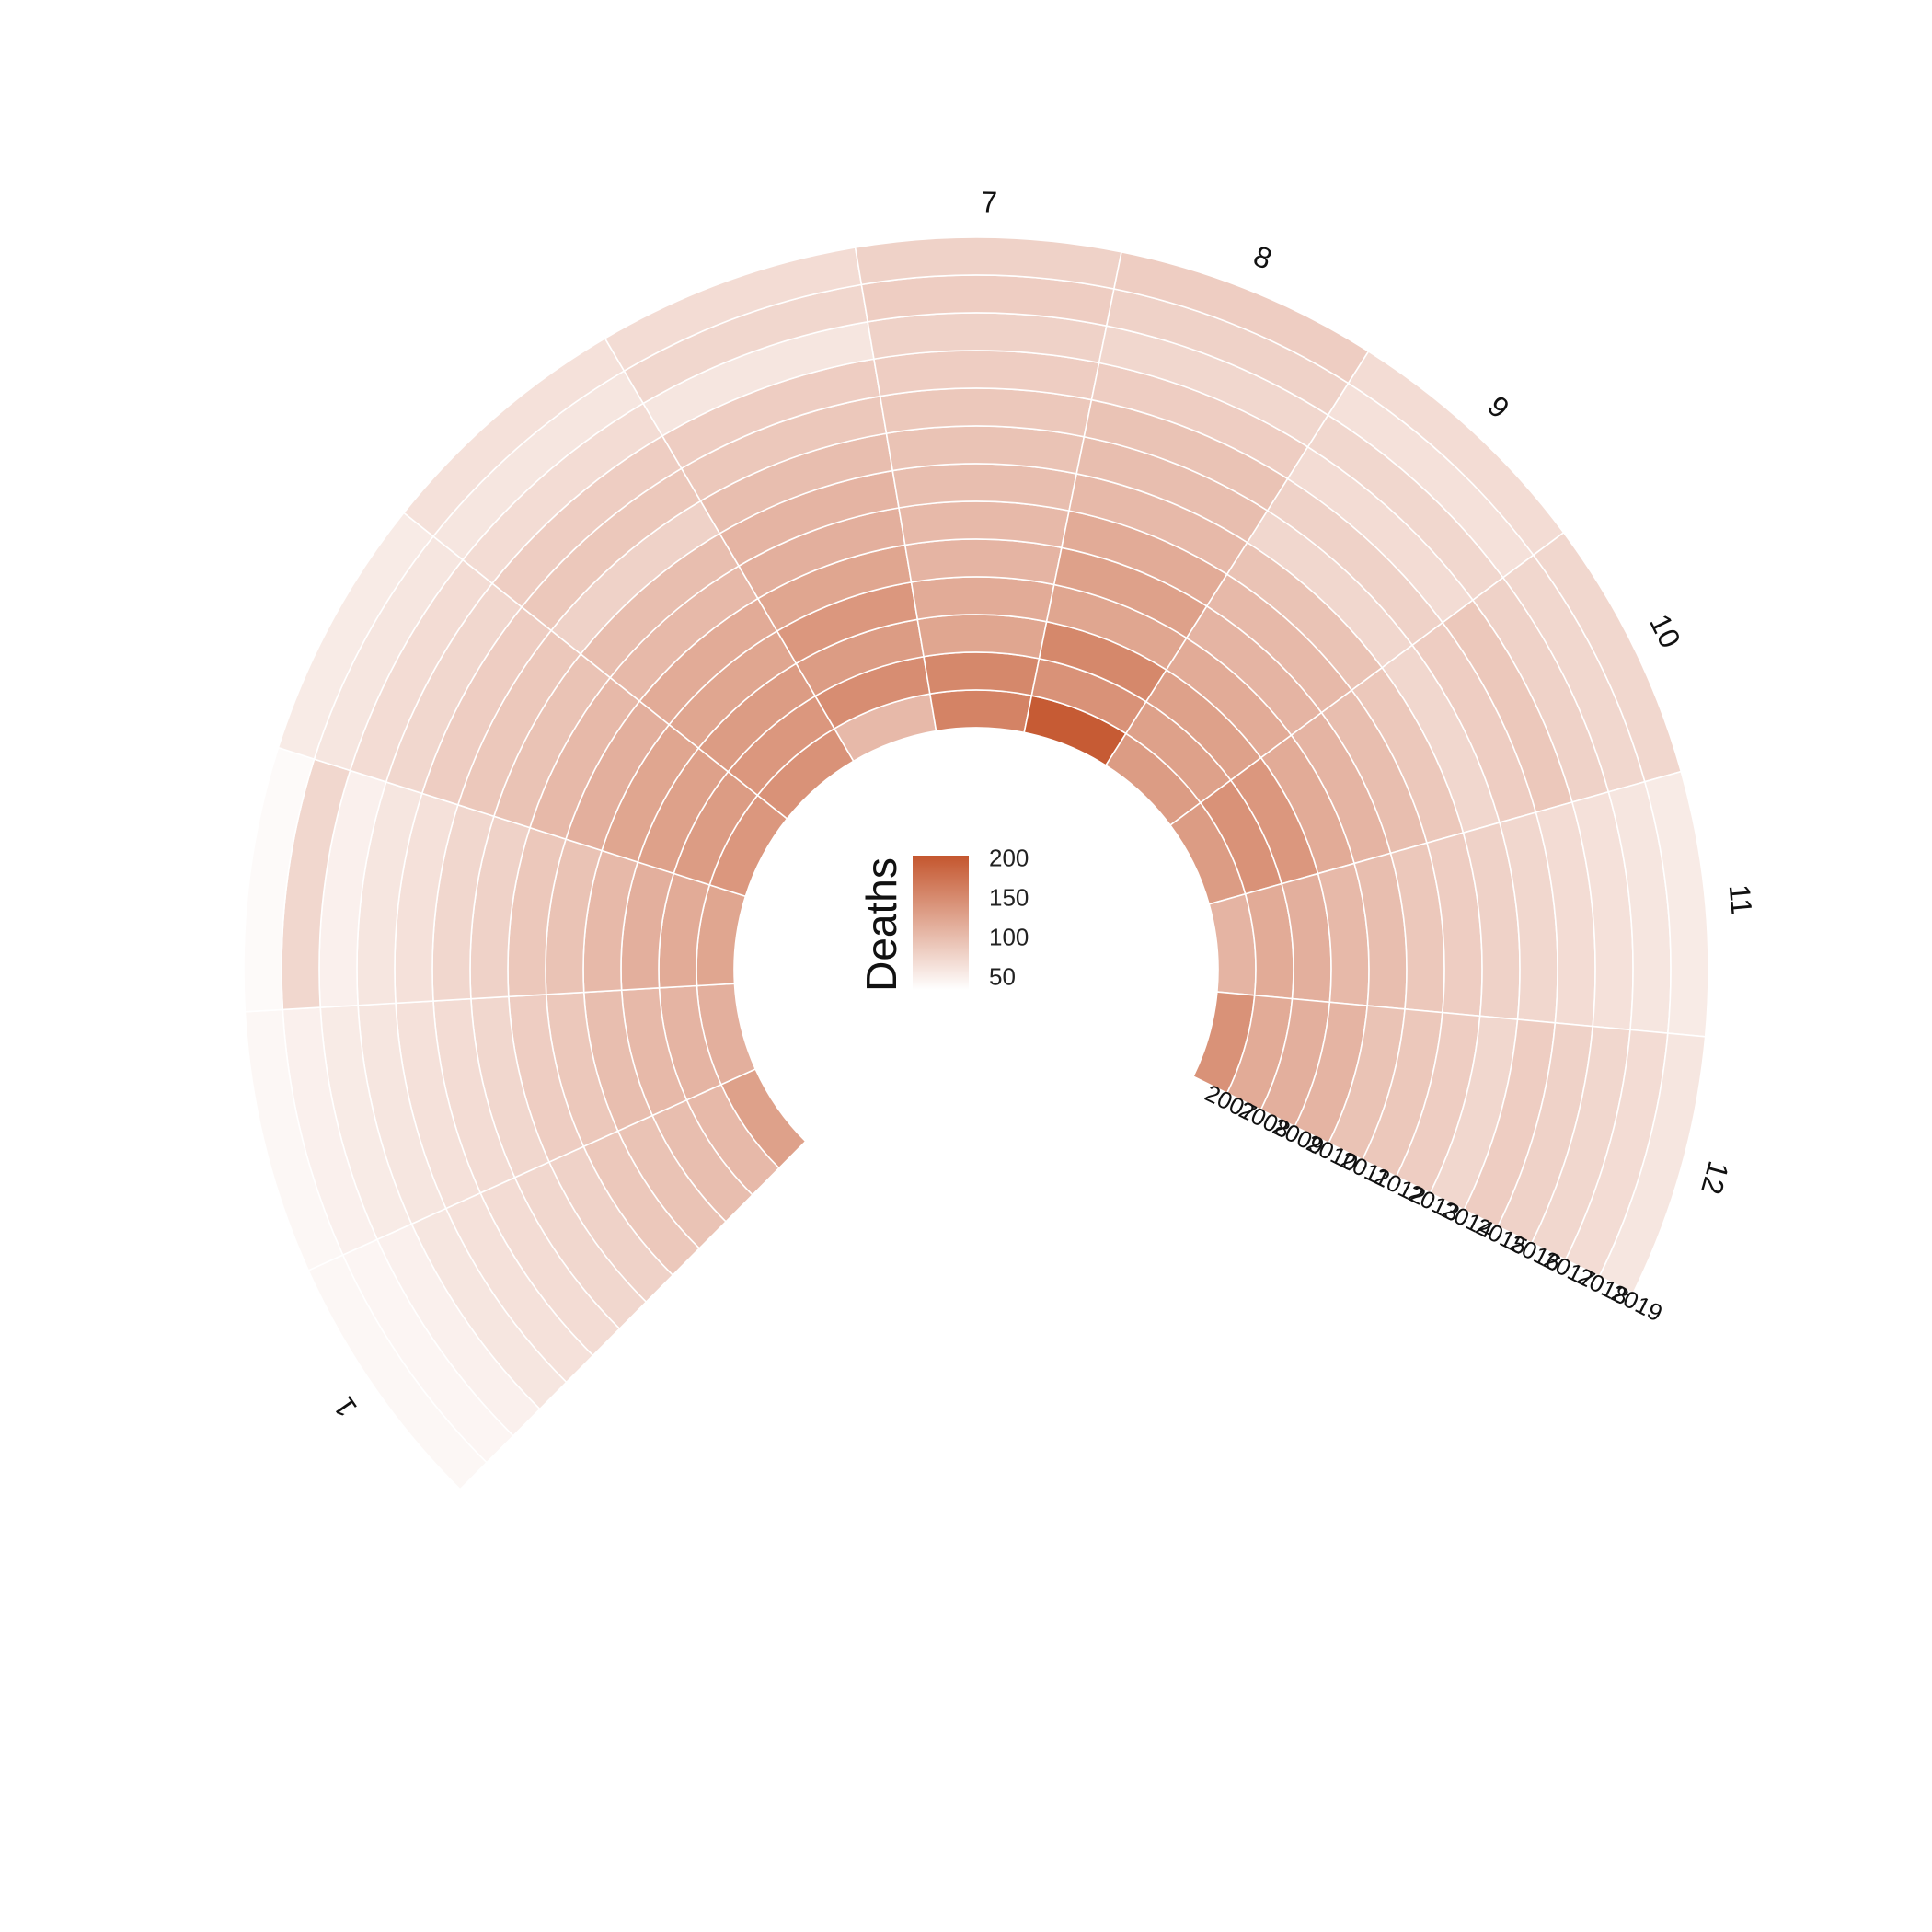 The width and height of the screenshot is (1932, 1932). What do you see at coordinates (1009, 917) in the screenshot?
I see `legend-ticks: 200 150 100 50` at bounding box center [1009, 917].